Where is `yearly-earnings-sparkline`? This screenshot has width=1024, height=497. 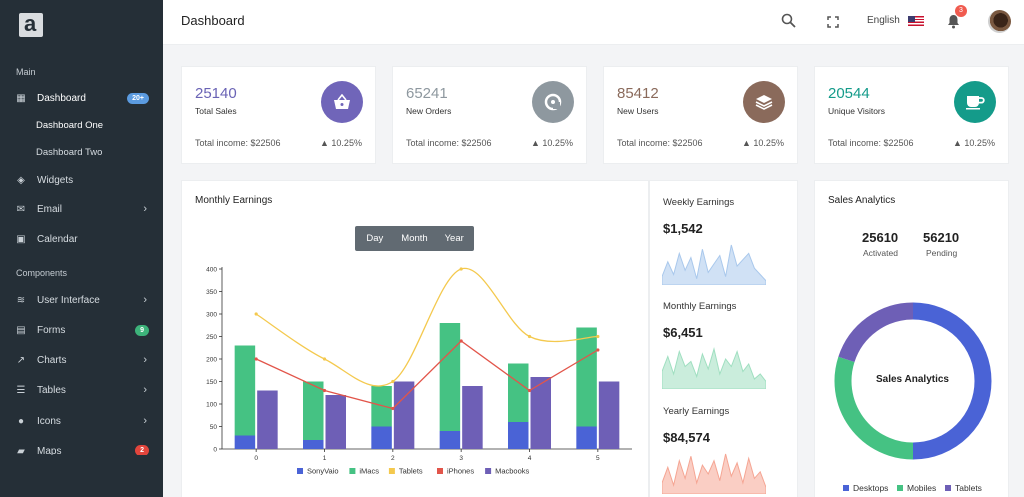 yearly-earnings-sparkline is located at coordinates (714, 473).